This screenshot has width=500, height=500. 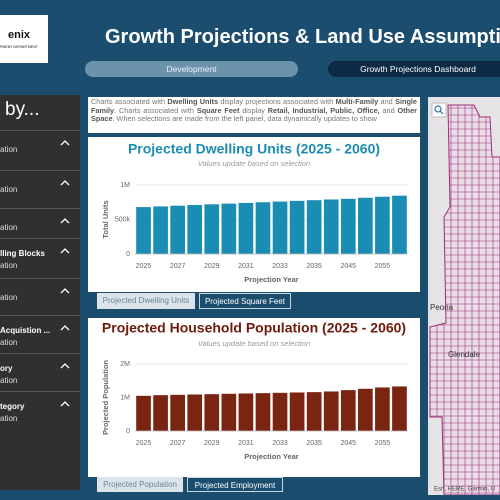 I want to click on description-segment: display projections associated with, so click(x=277, y=101).